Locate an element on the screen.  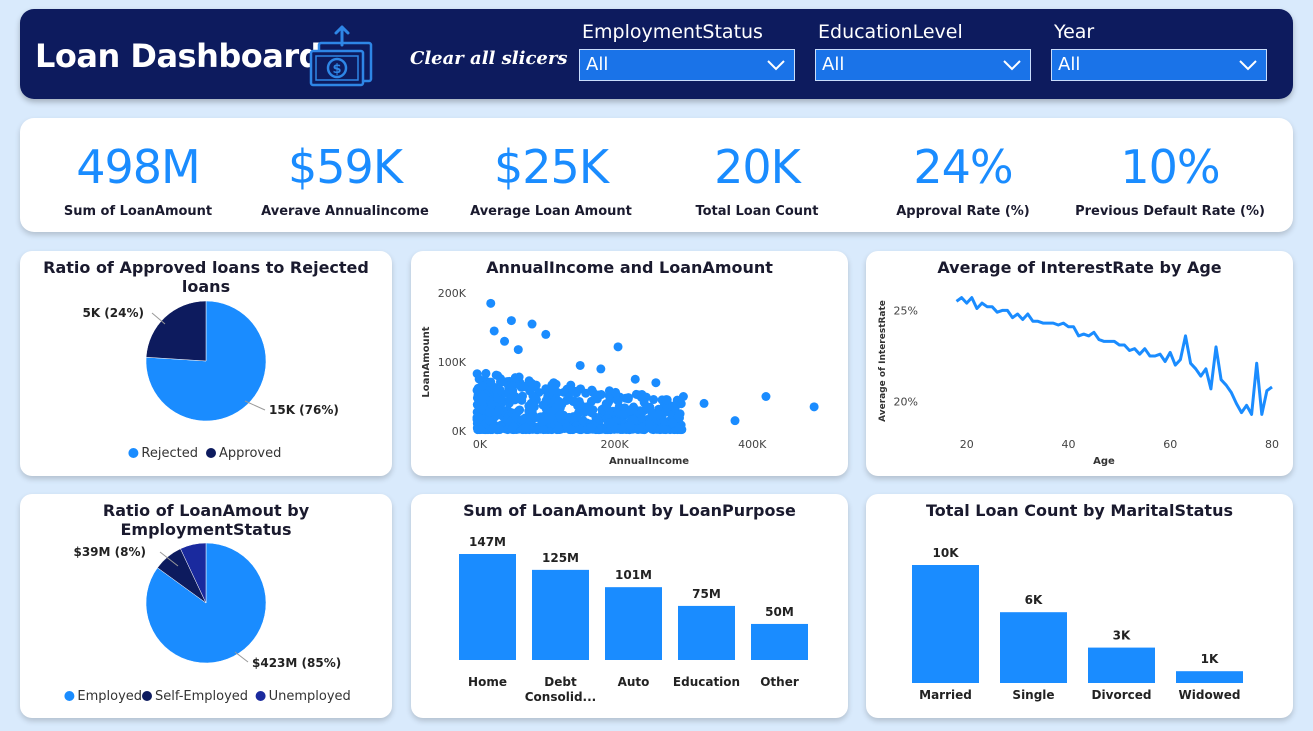
kpi-card: 24% Approval Rate (%) is located at coordinates (963, 168).